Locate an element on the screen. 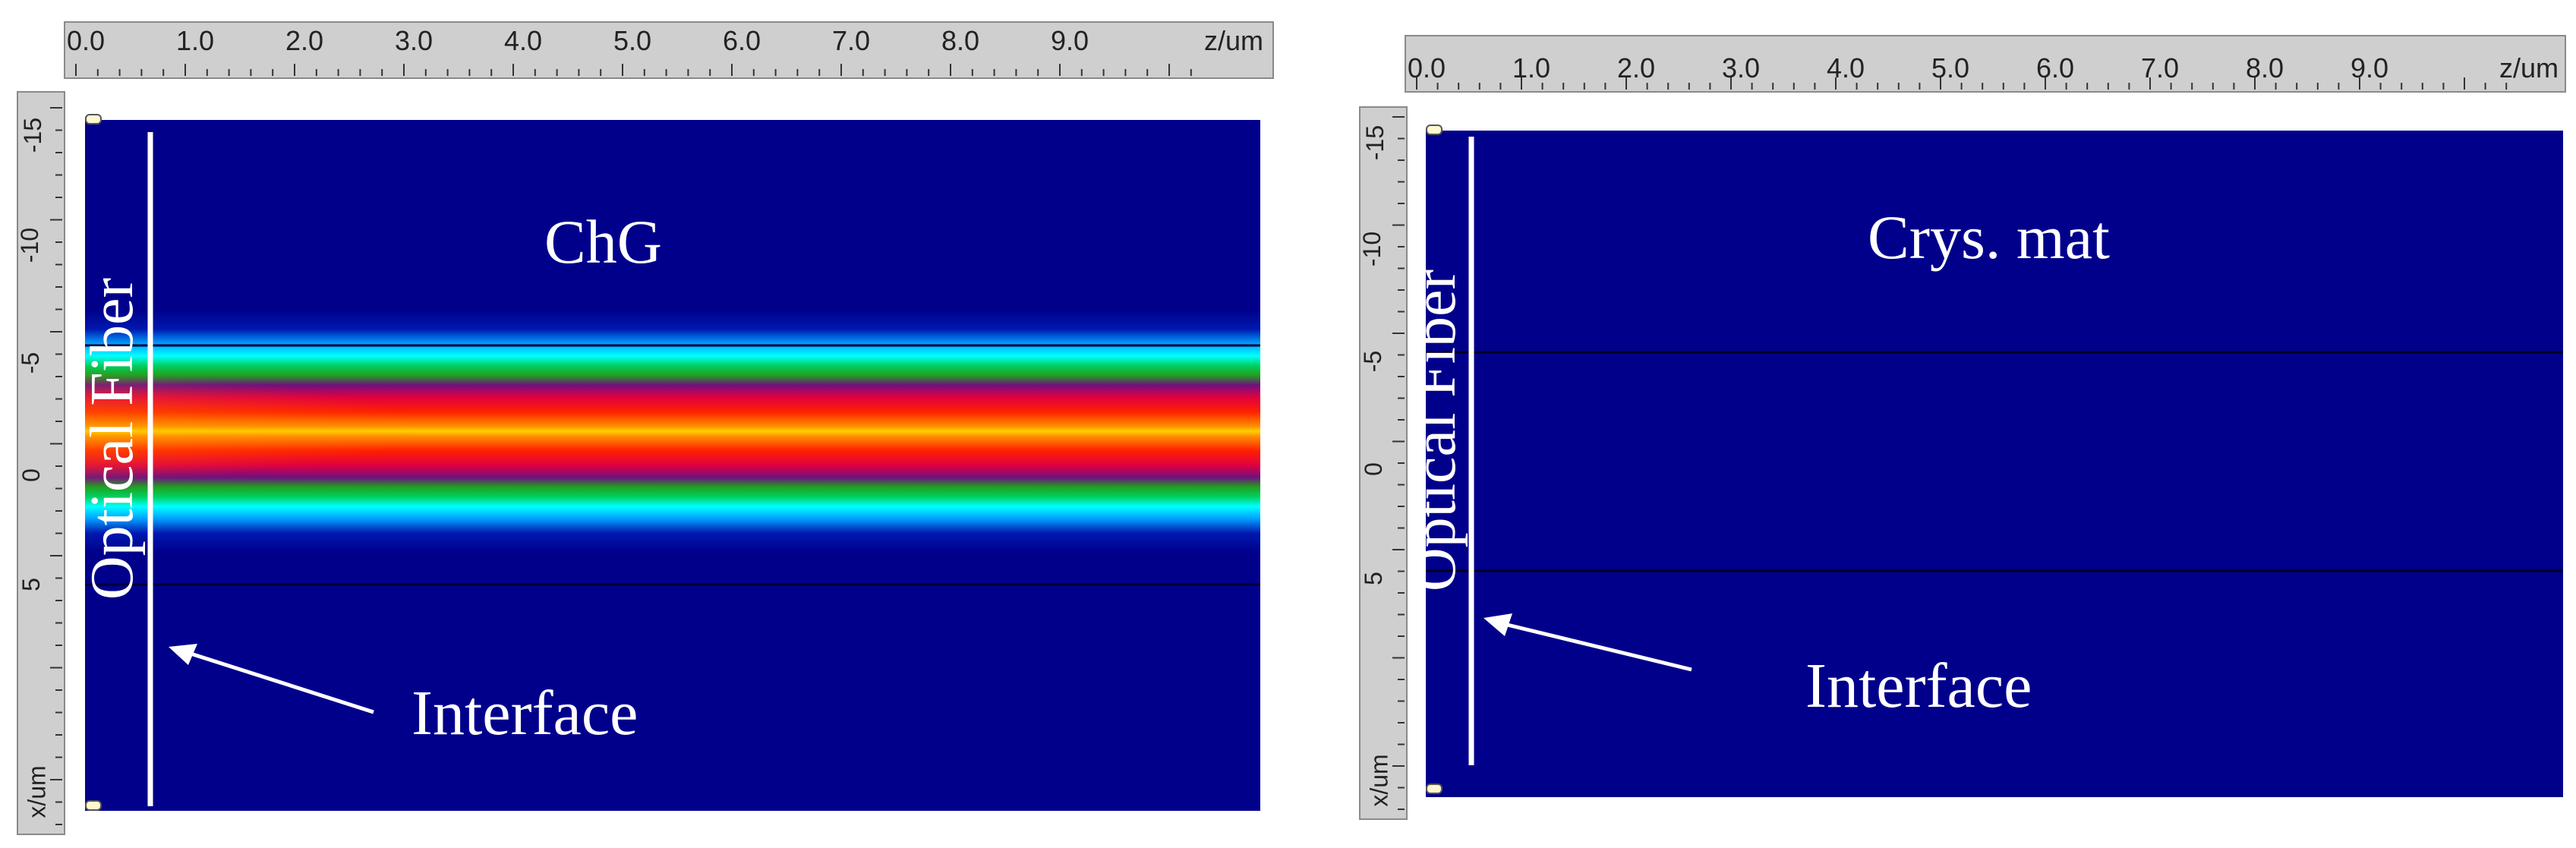 The image size is (2576, 848). region-label-chg: ChG is located at coordinates (603, 242).